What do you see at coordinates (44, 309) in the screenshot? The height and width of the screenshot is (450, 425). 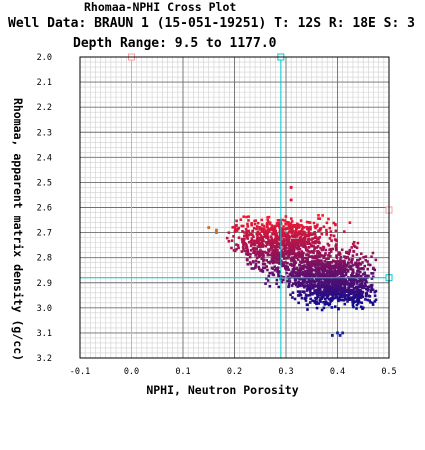 I see `y-tick-label: 3.0` at bounding box center [44, 309].